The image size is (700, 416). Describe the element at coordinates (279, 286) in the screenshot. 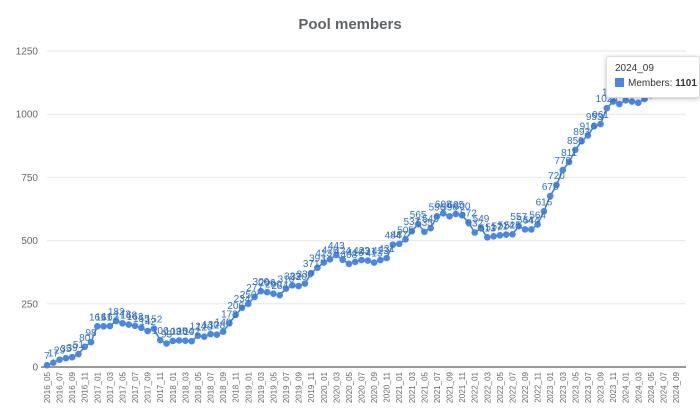

I see `data-label: 284` at that location.